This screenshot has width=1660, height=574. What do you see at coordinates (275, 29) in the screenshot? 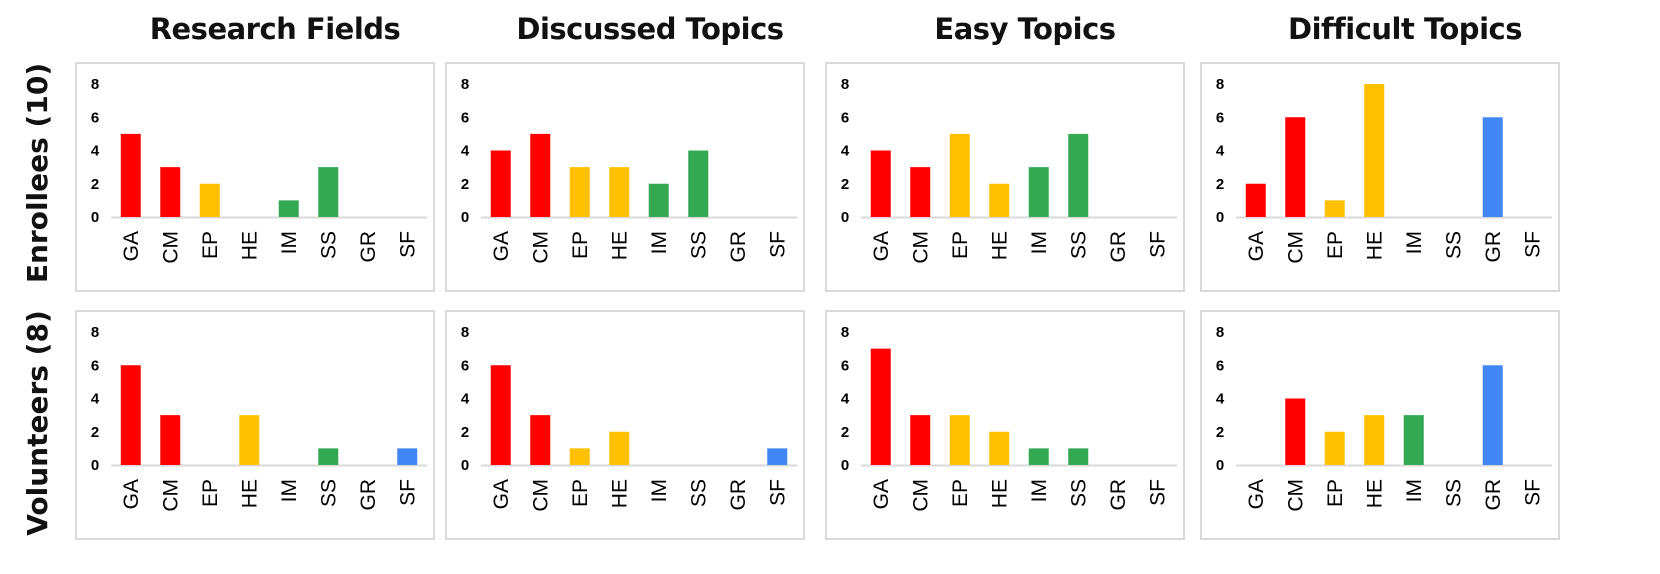
I see `column-title-research-fields: Research Fields` at bounding box center [275, 29].